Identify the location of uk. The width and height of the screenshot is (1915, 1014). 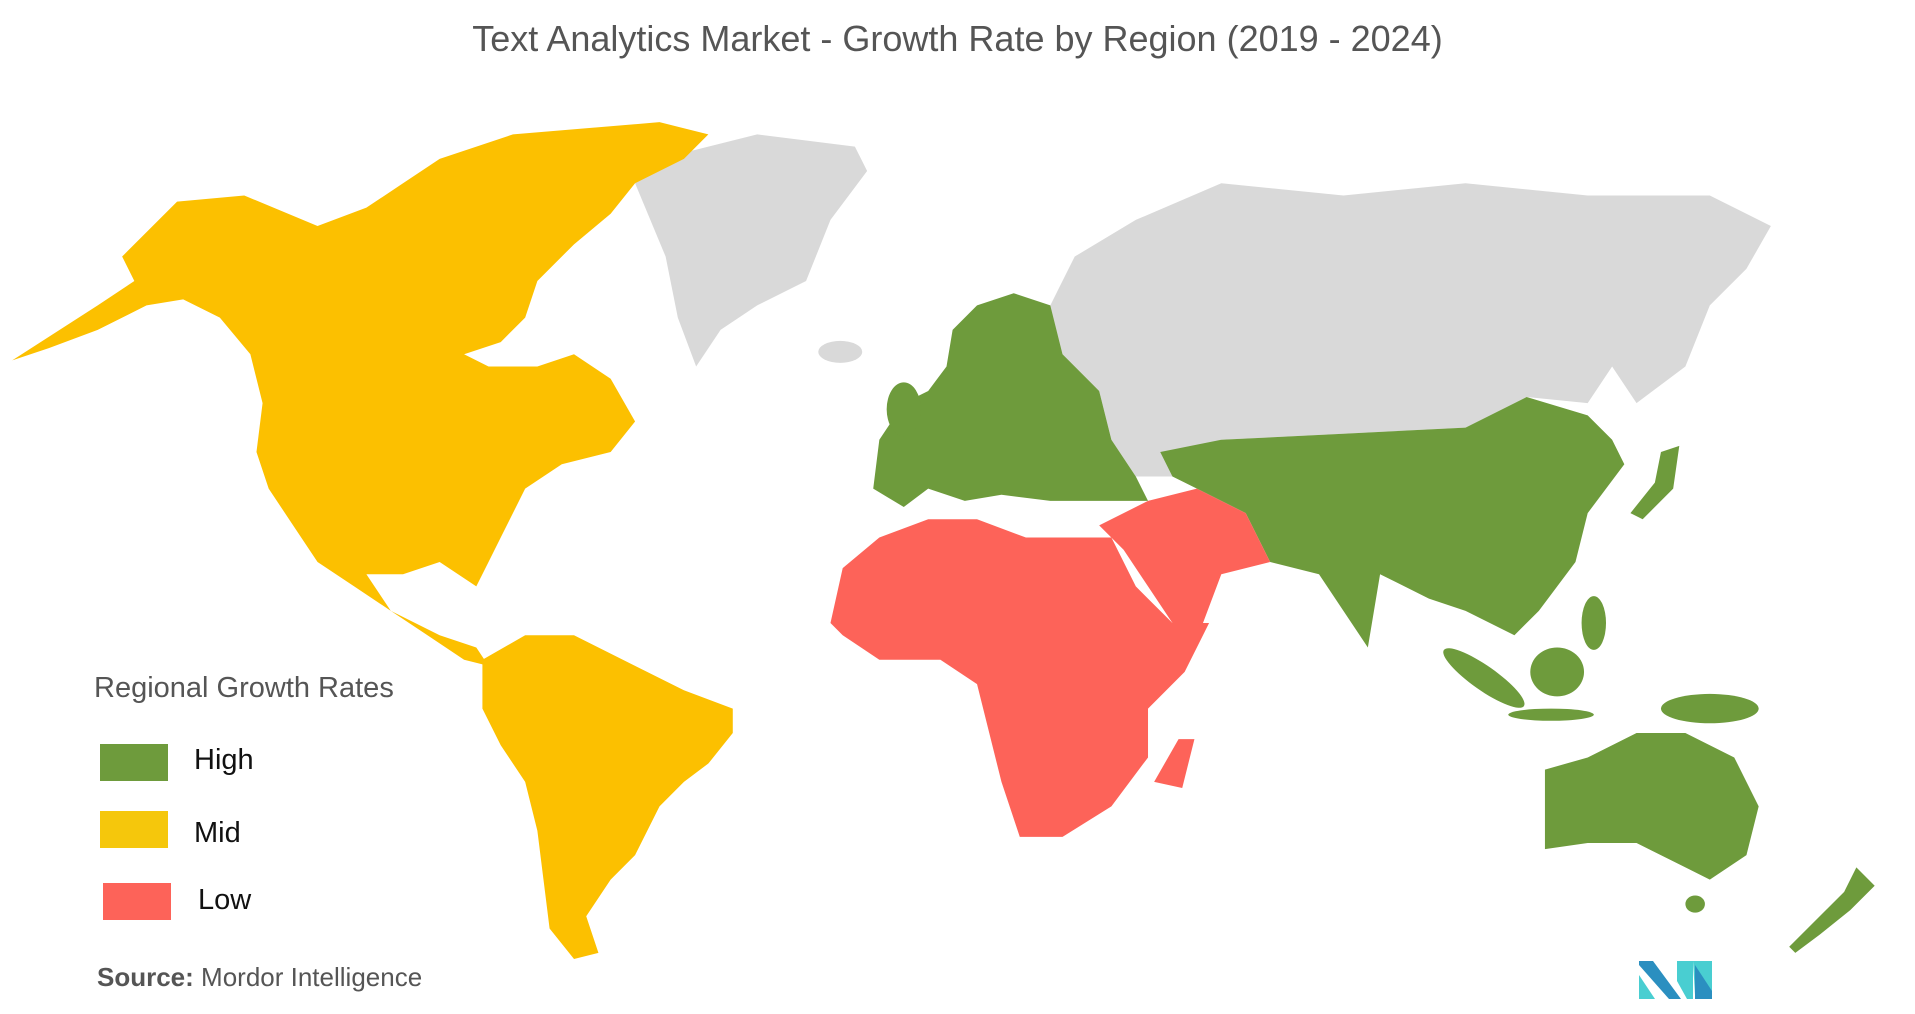
(903, 409).